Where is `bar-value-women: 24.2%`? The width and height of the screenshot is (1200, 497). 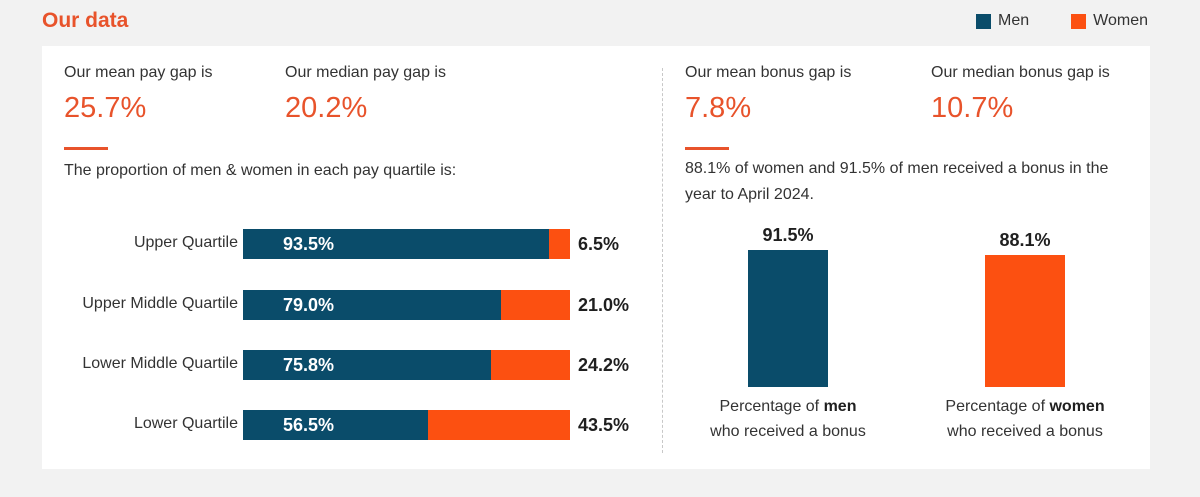 bar-value-women: 24.2% is located at coordinates (604, 365).